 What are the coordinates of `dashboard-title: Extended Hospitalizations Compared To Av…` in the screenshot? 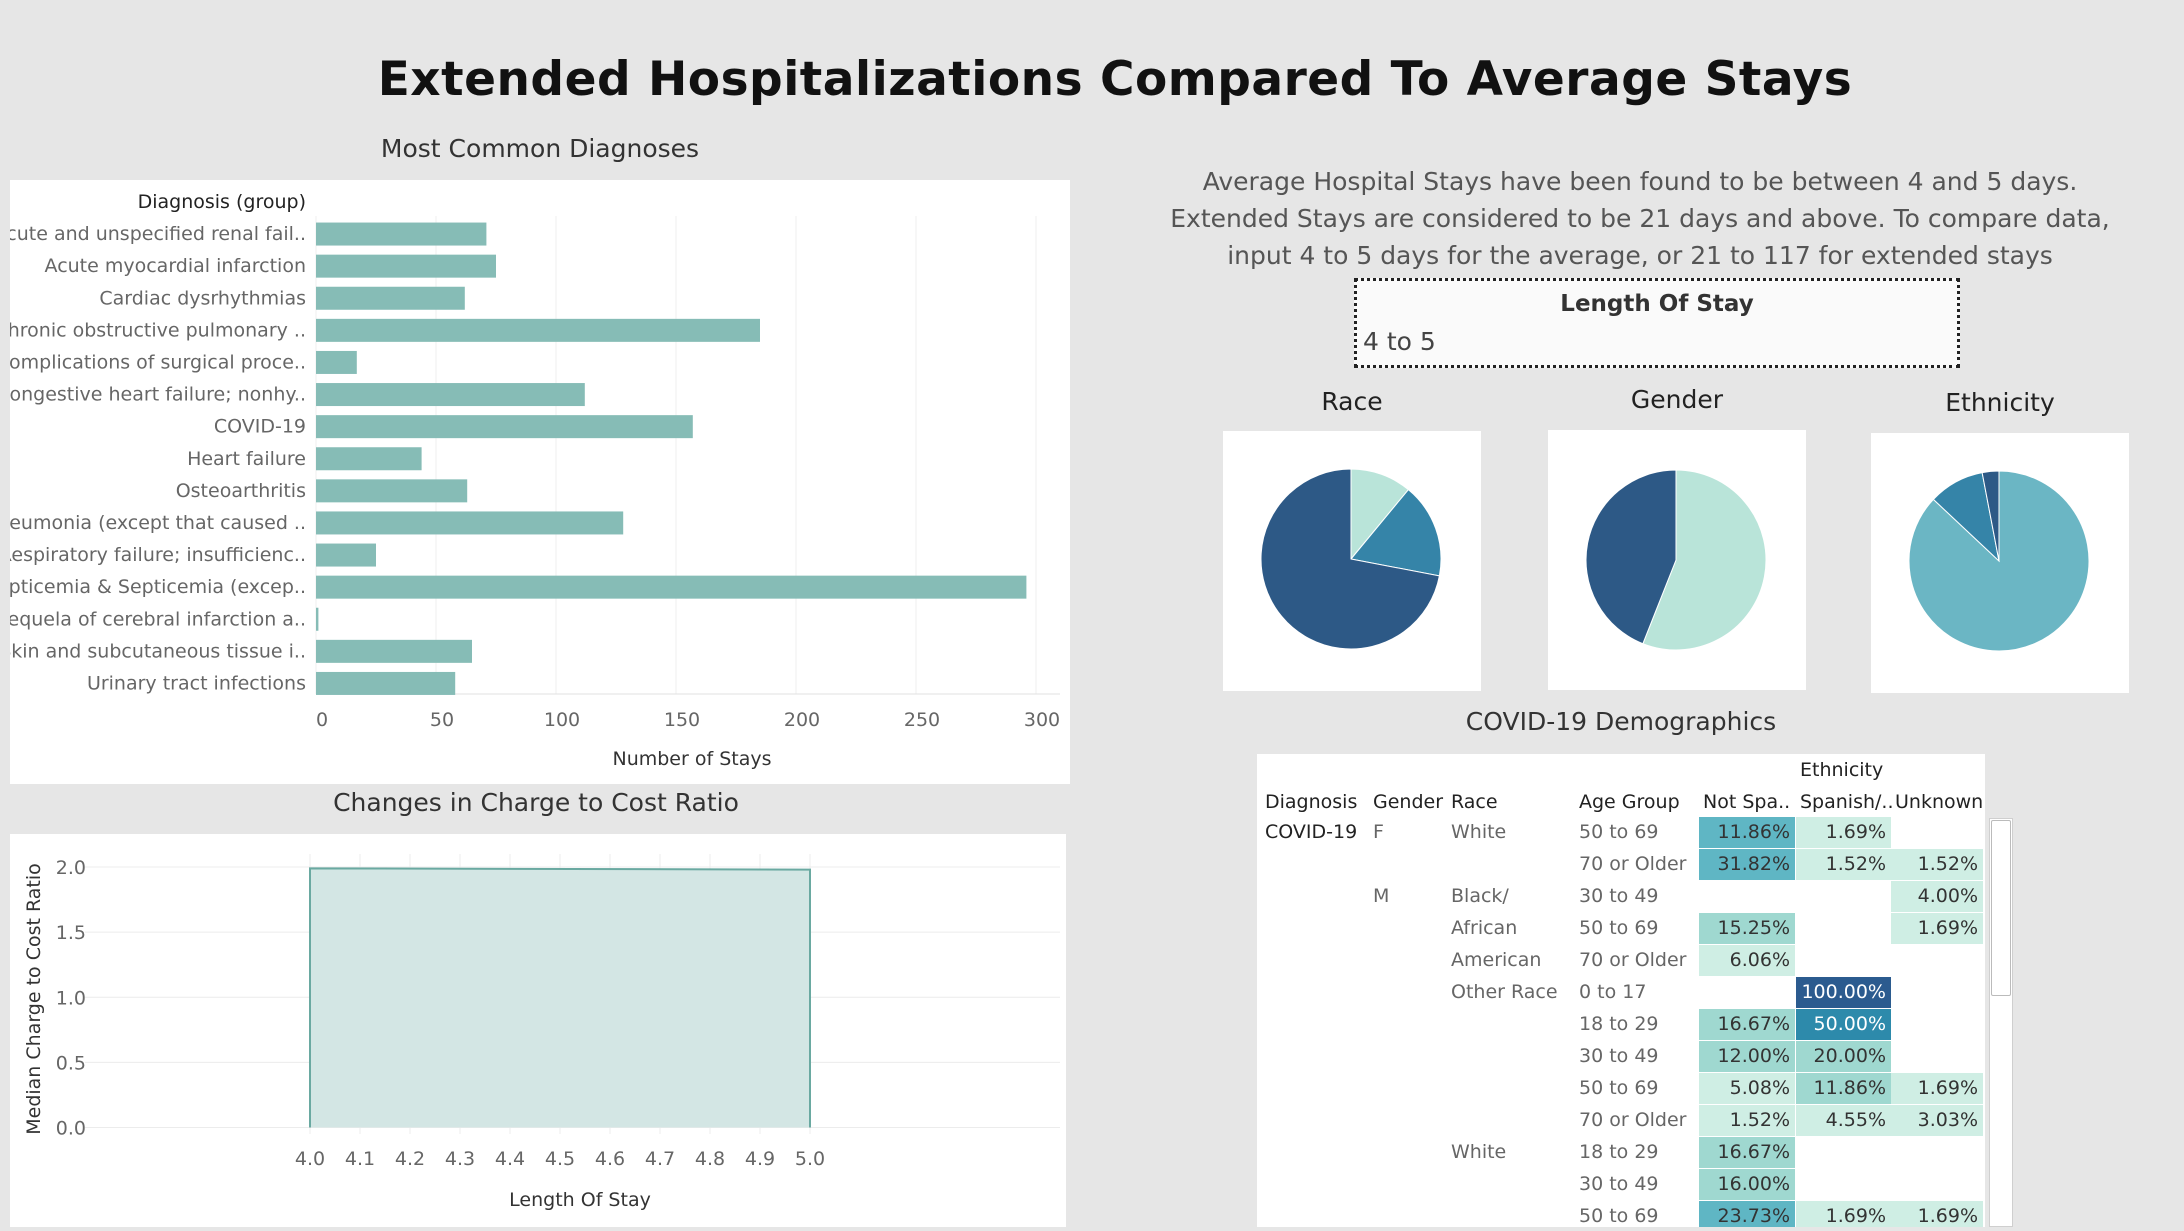 It's located at (1115, 79).